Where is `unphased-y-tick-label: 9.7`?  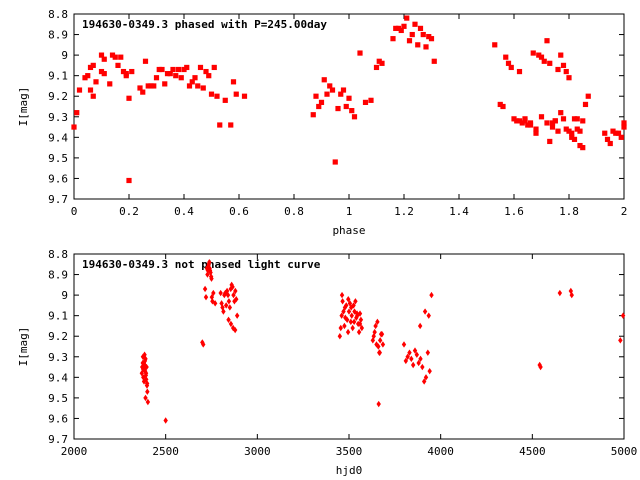
unphased-y-tick-label: 9.7 is located at coordinates (58, 439).